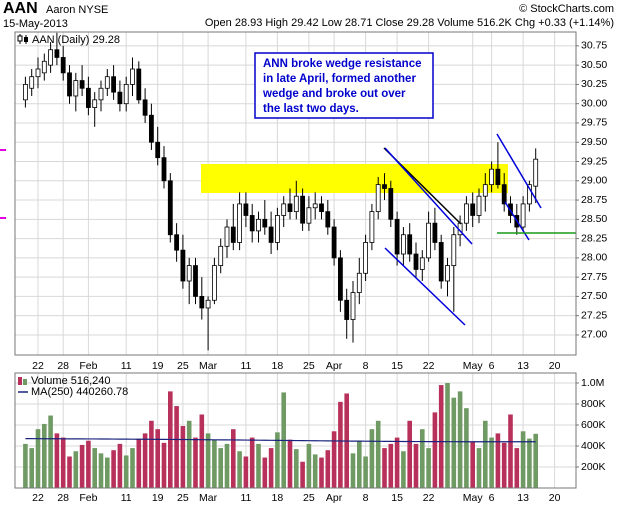 This screenshot has width=620, height=507. What do you see at coordinates (311, 109) in the screenshot?
I see `annotation: the last two days.` at bounding box center [311, 109].